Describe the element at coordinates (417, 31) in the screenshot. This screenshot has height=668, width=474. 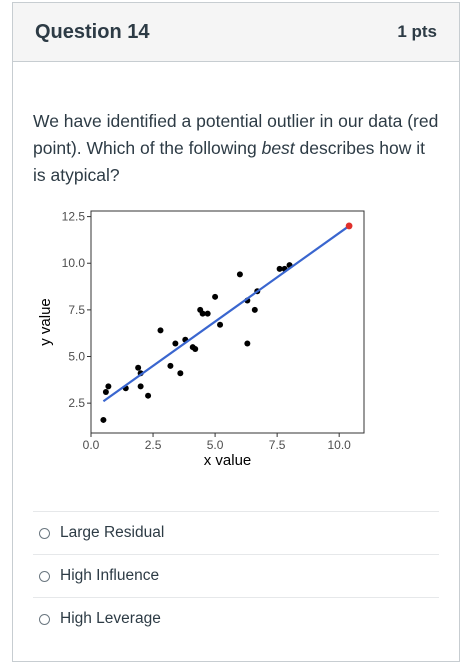
I see `question-points: 1 pts` at that location.